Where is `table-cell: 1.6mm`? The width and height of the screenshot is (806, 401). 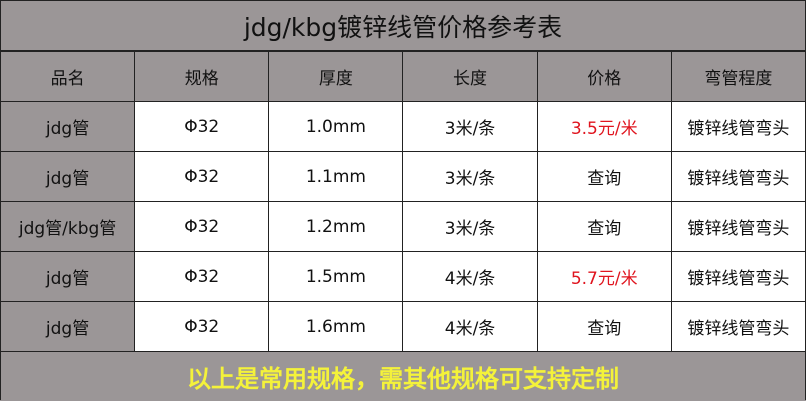 table-cell: 1.6mm is located at coordinates (336, 326).